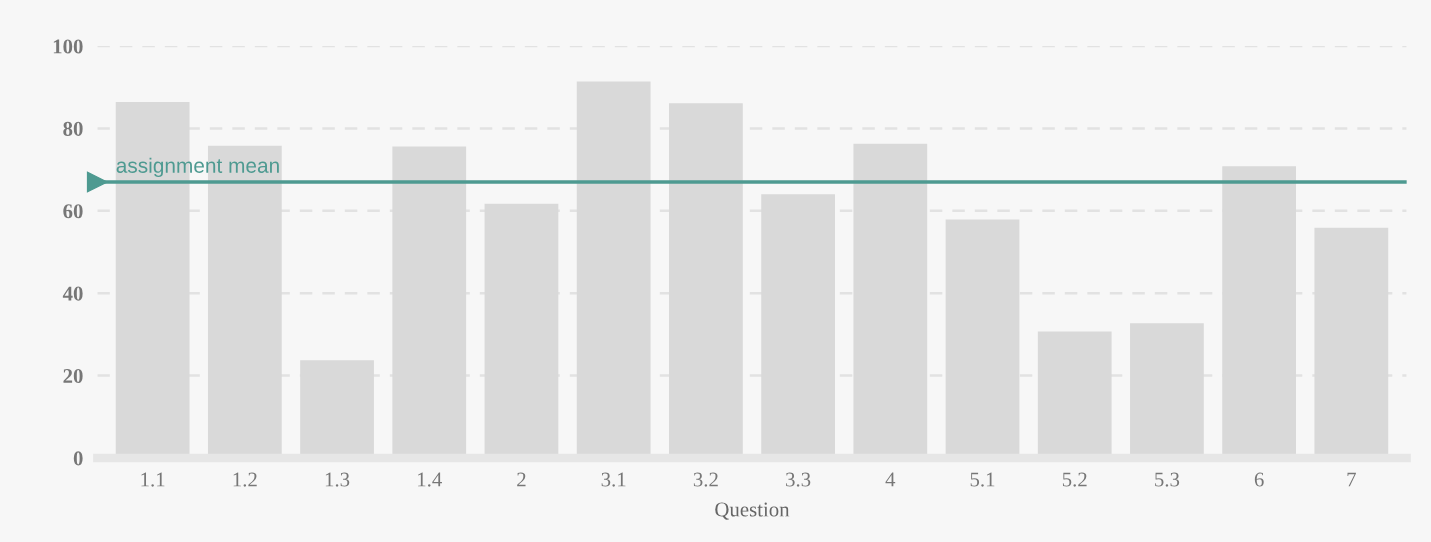  What do you see at coordinates (78, 458) in the screenshot?
I see `y-tick-label: 0` at bounding box center [78, 458].